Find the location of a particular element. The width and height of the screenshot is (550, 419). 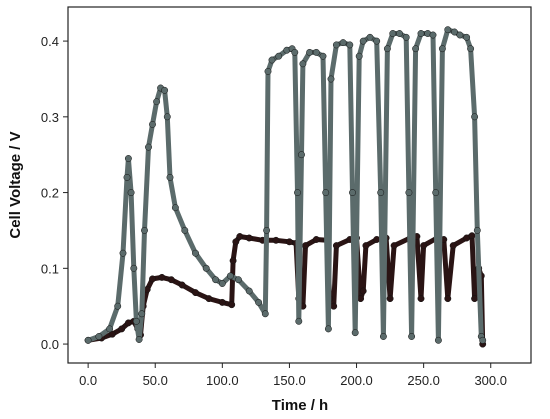

x-tick-label: 250.0 is located at coordinates (423, 380).